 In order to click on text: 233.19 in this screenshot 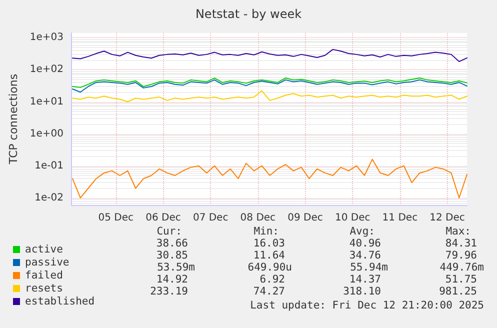, I will do `click(169, 292)`.